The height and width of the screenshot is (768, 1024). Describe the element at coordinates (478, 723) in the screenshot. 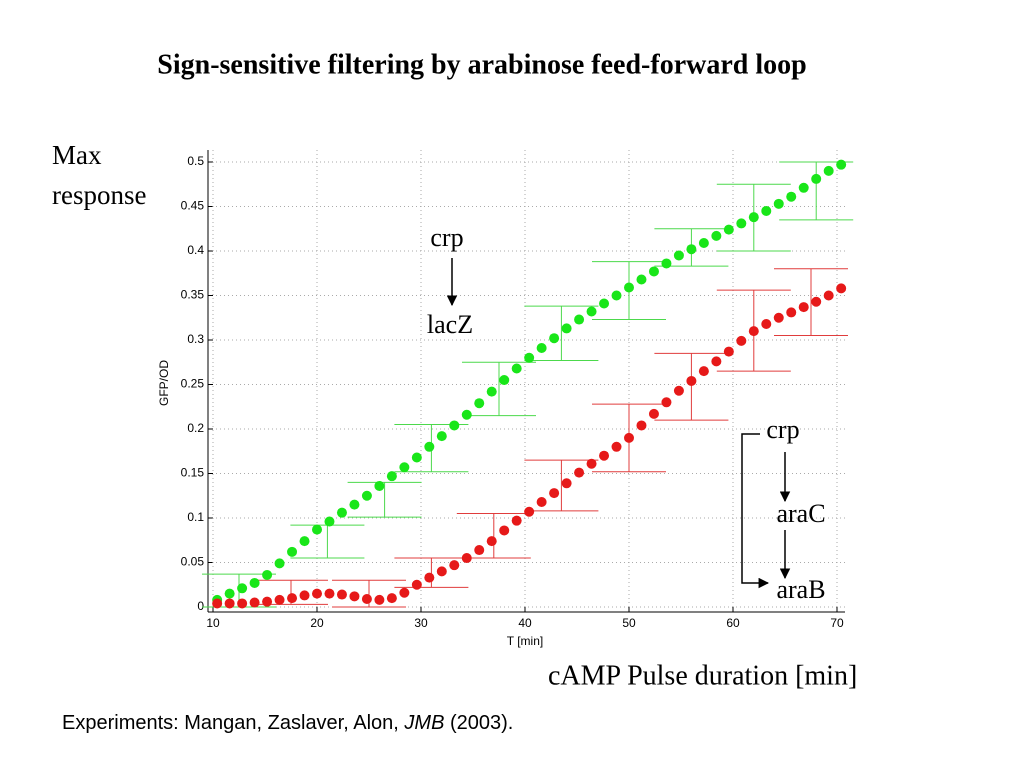

I see `footnote-text: (2003).` at that location.